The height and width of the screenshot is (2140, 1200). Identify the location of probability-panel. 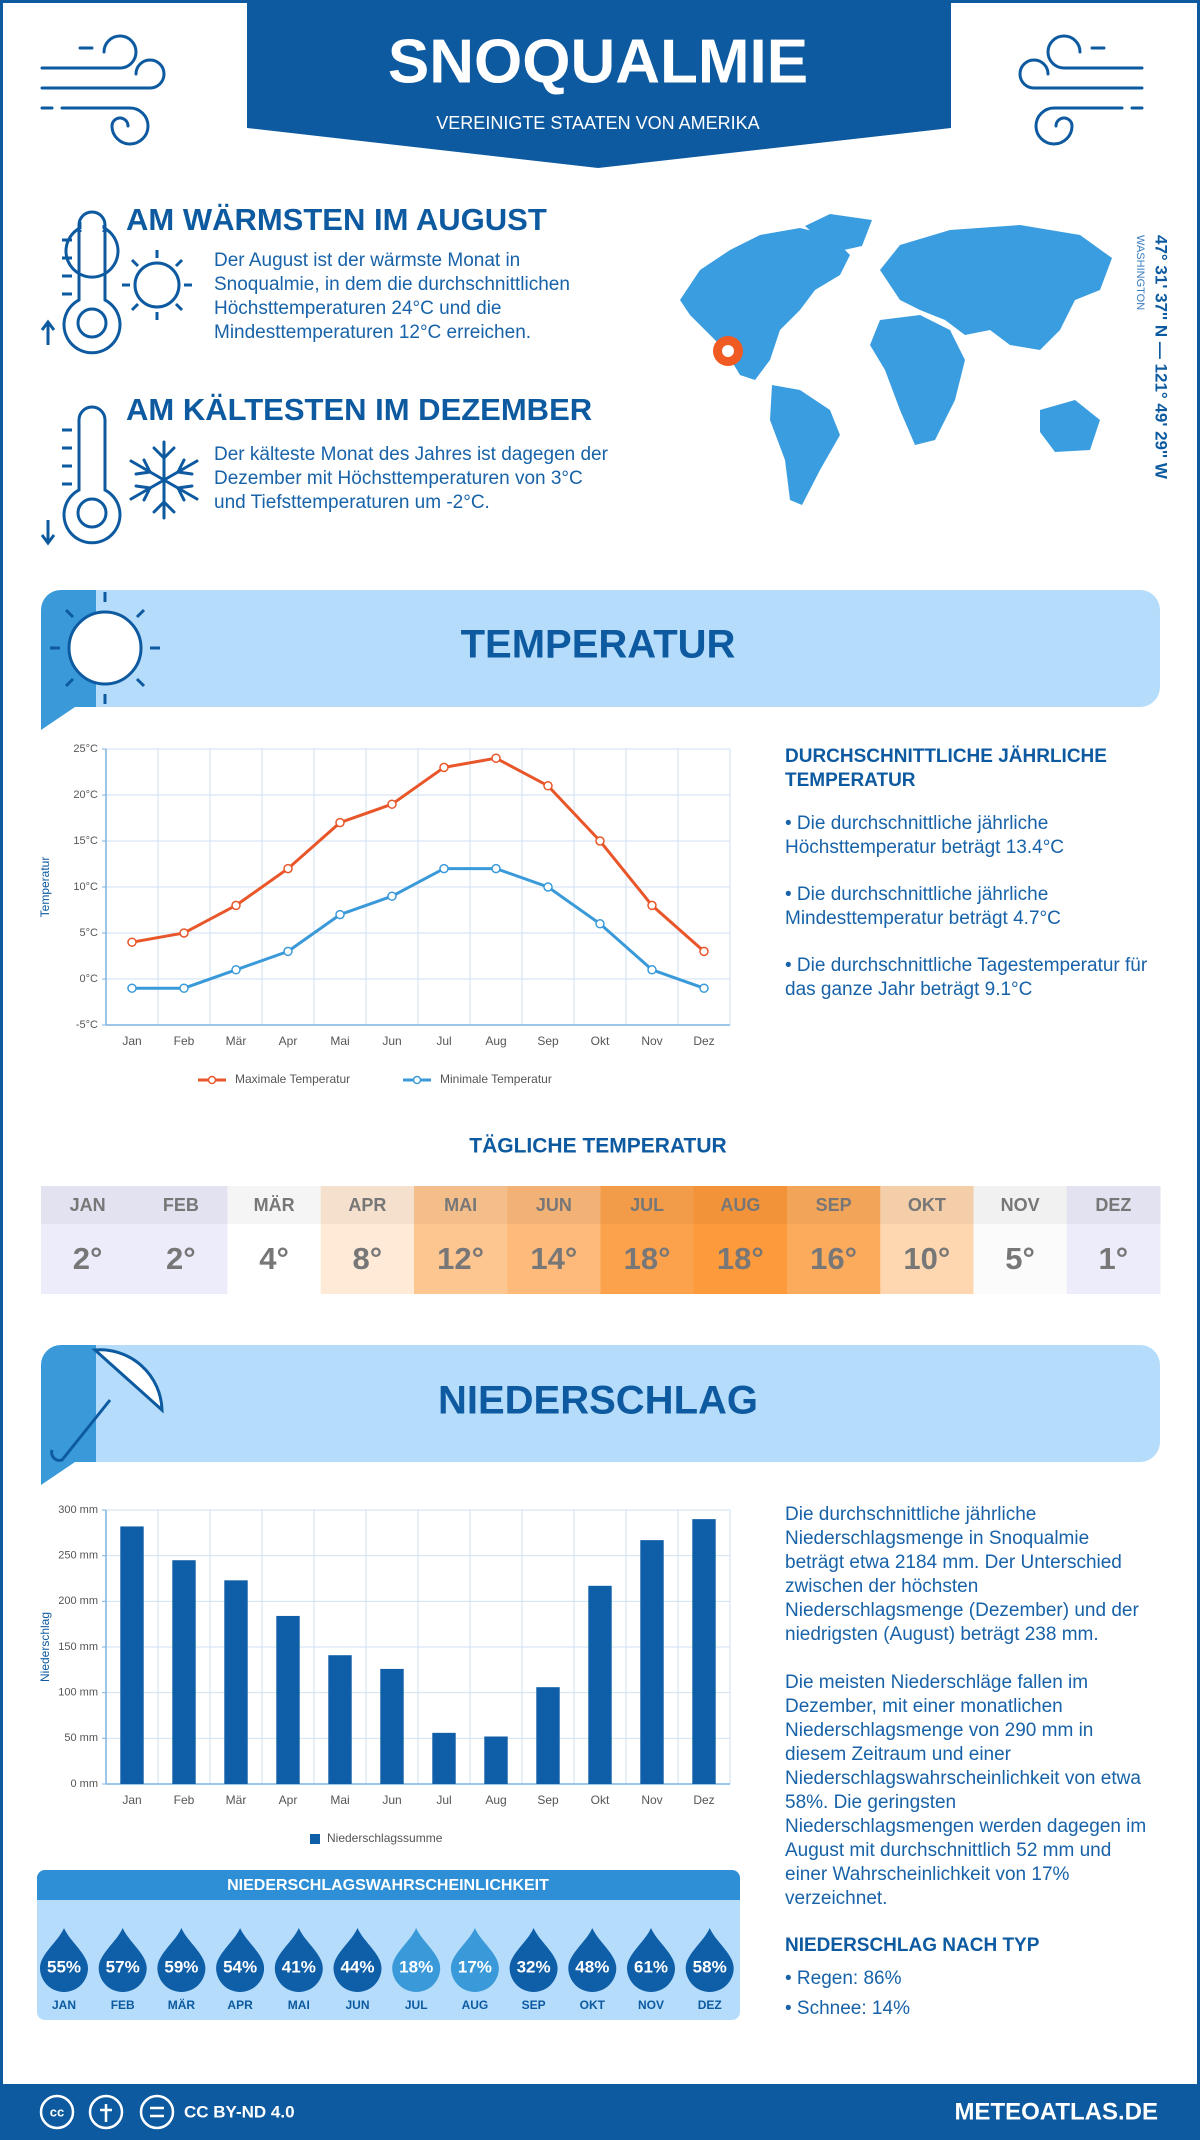
(388, 1945).